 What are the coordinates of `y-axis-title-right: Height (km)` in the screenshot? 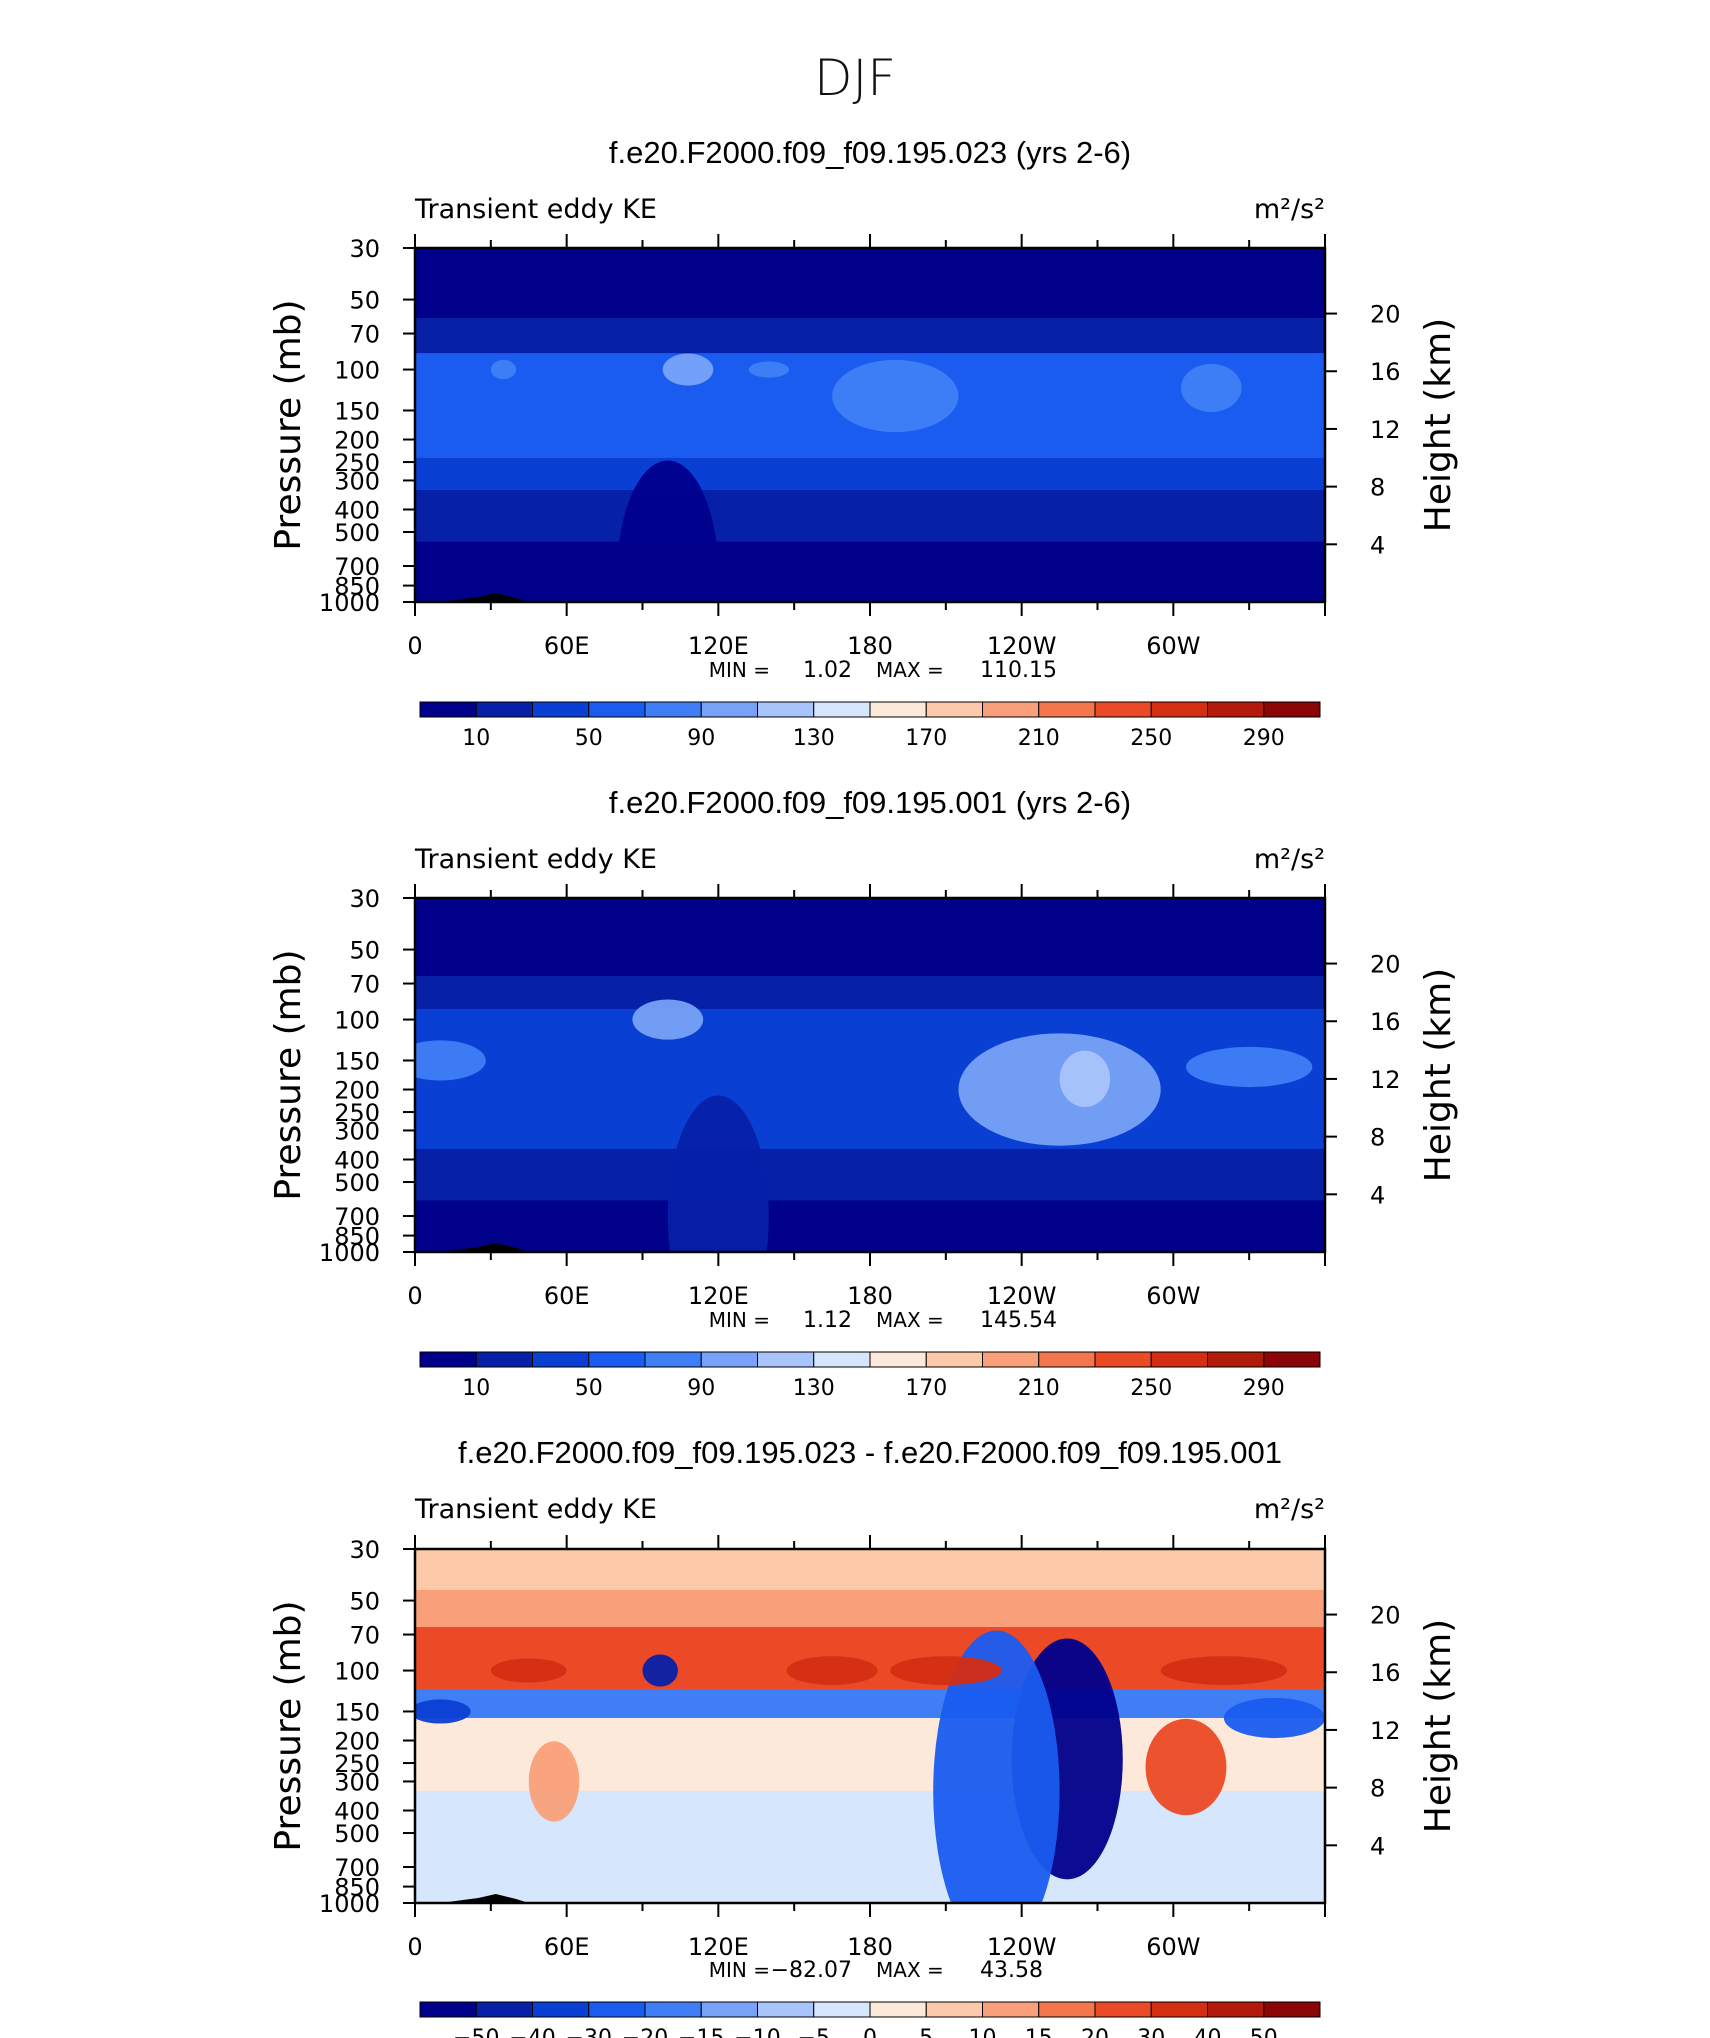 It's located at (1438, 1726).